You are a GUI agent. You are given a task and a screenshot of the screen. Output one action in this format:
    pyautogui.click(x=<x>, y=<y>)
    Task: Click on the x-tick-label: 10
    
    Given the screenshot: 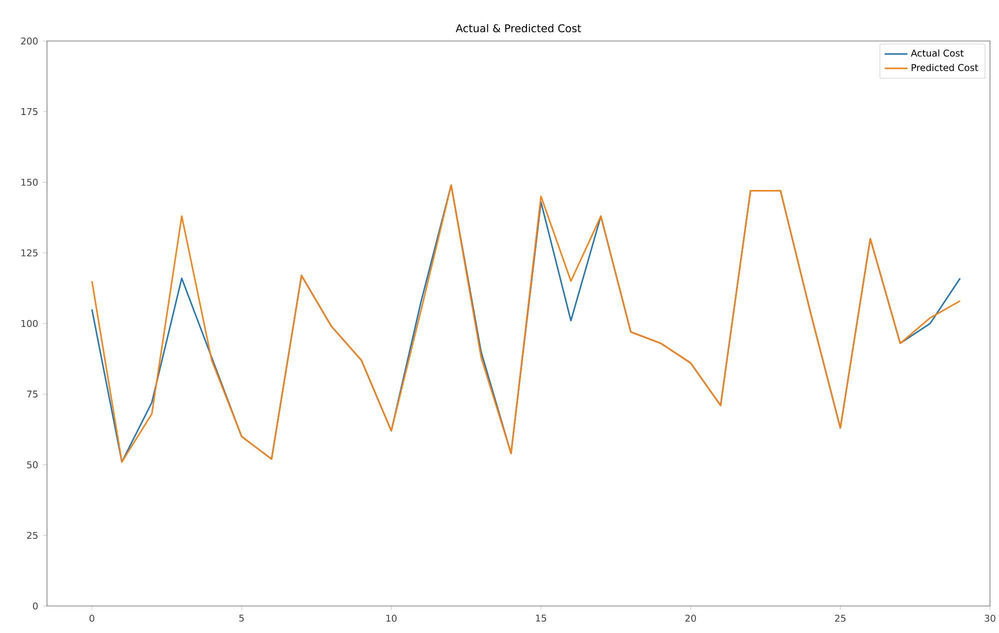 What is the action you would take?
    pyautogui.click(x=391, y=618)
    